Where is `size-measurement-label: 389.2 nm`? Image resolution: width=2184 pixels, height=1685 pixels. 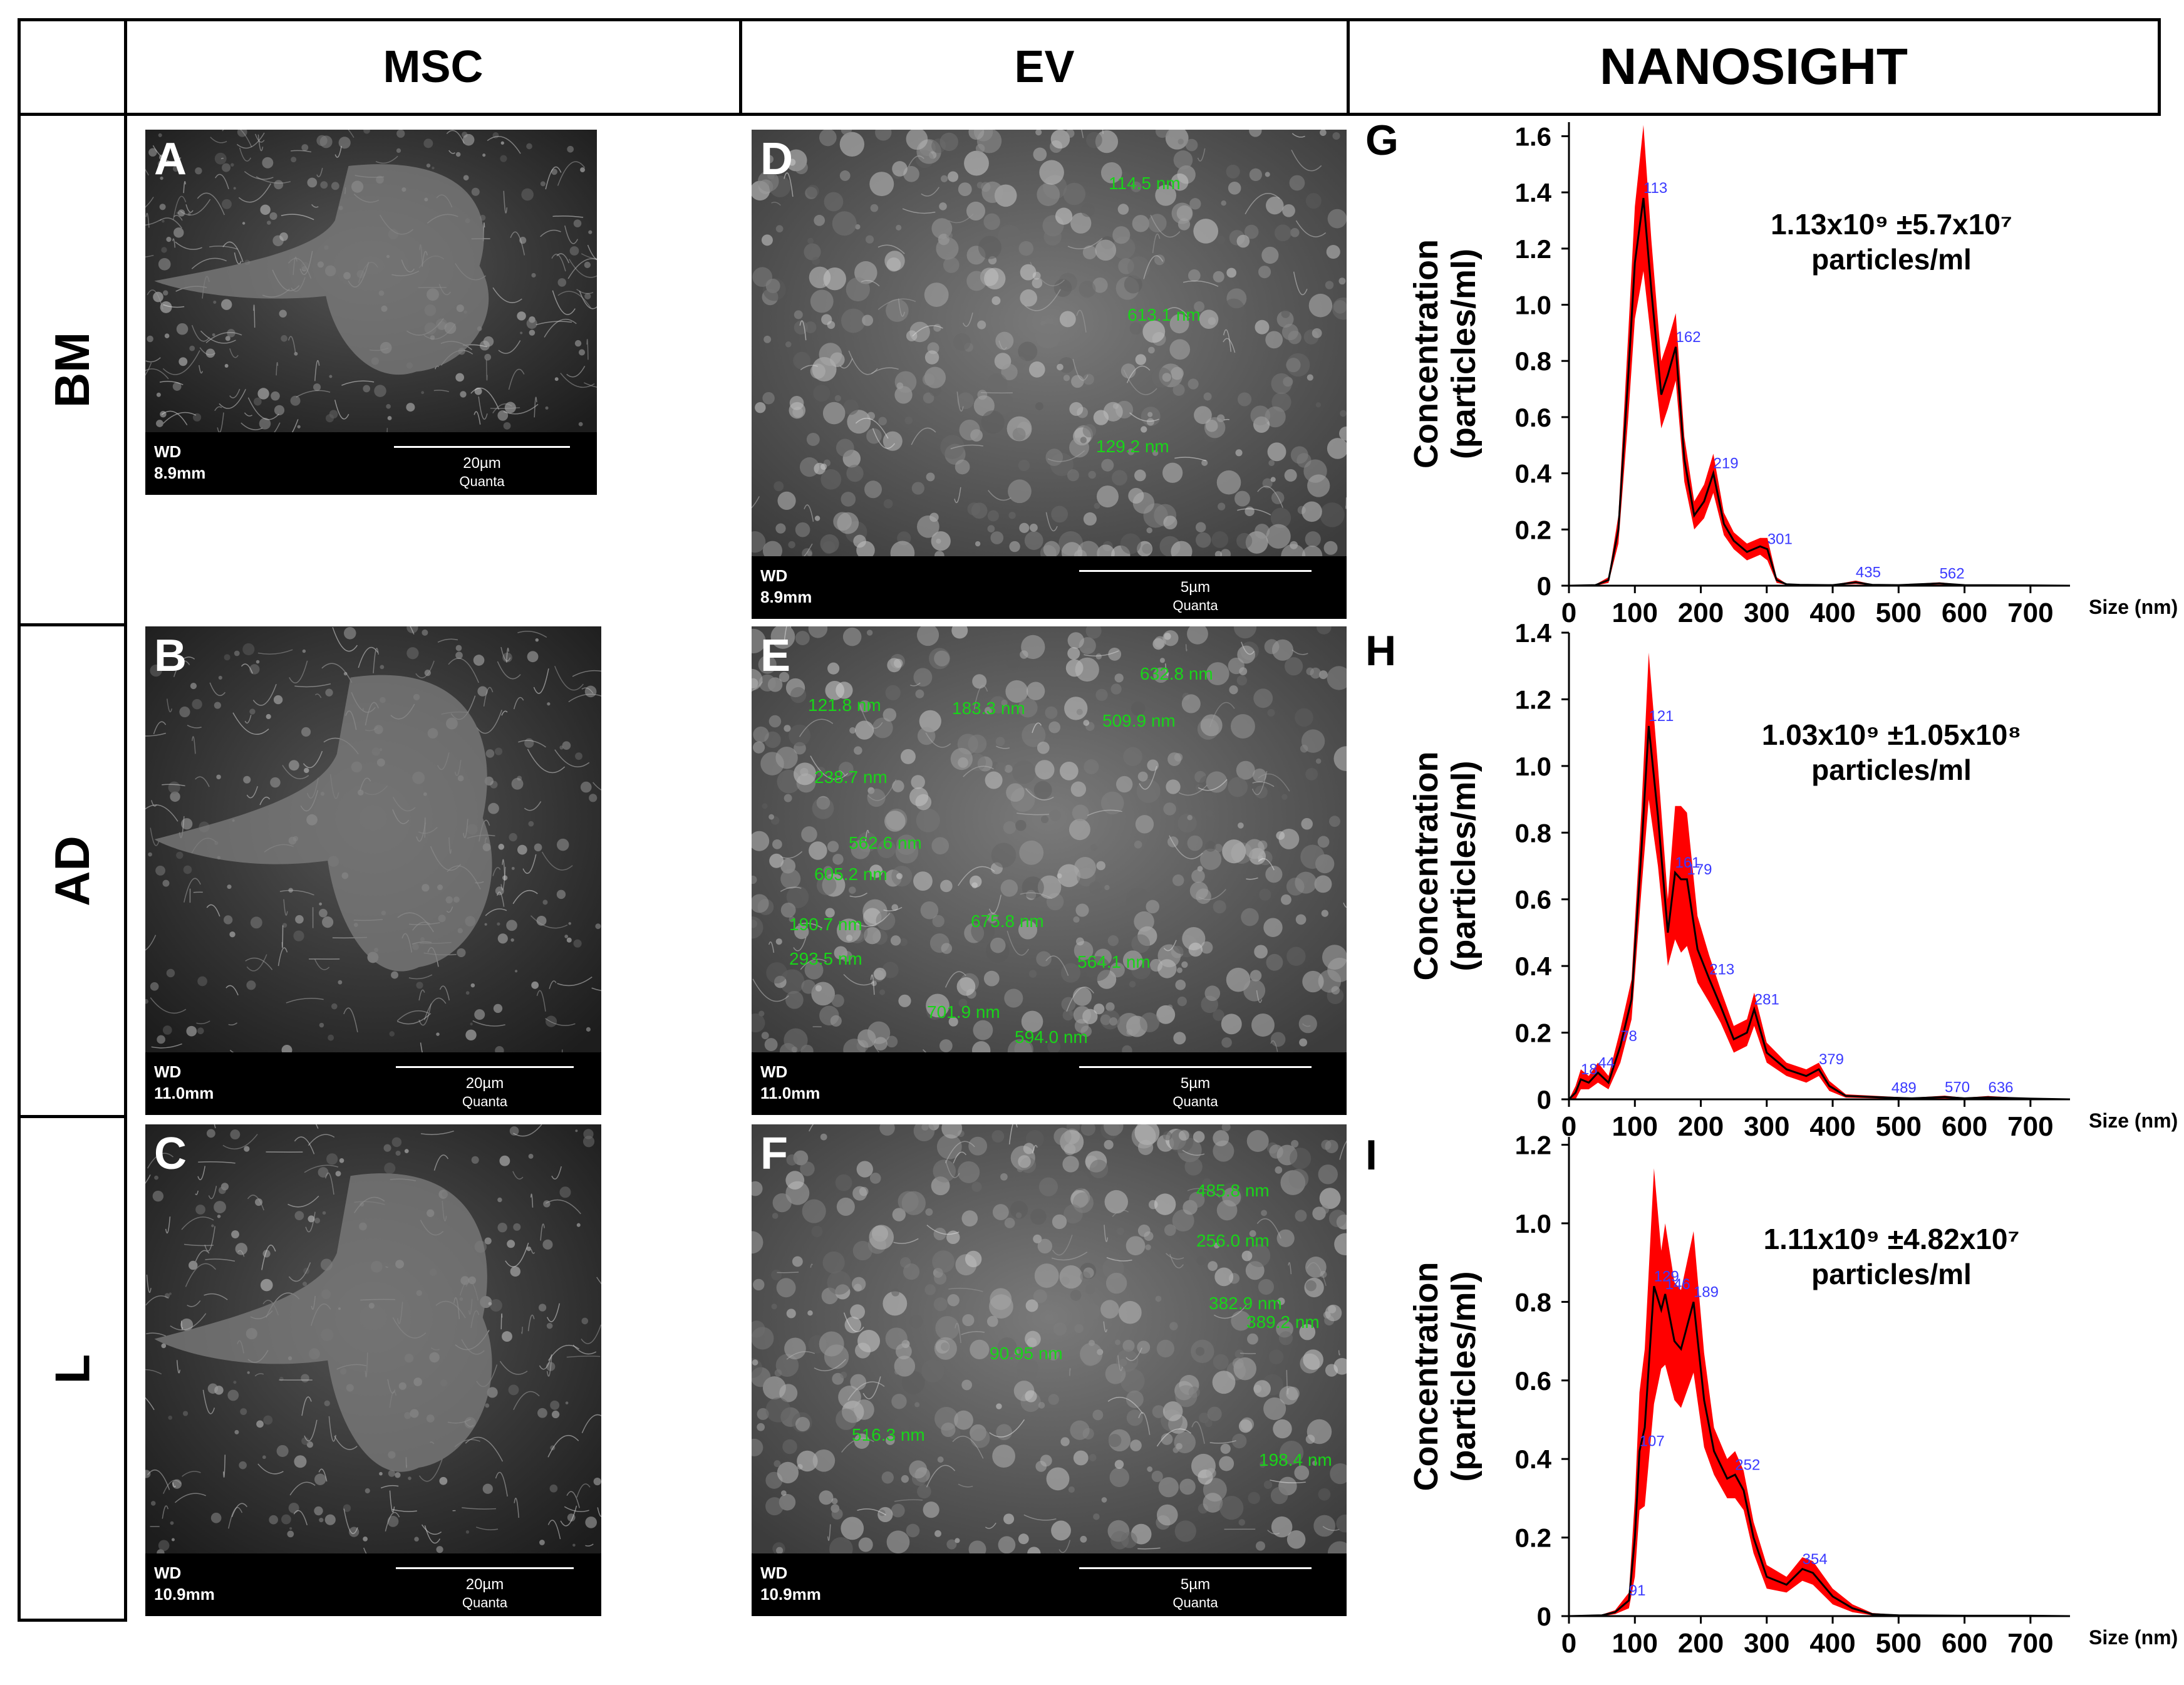 size-measurement-label: 389.2 nm is located at coordinates (1283, 1322).